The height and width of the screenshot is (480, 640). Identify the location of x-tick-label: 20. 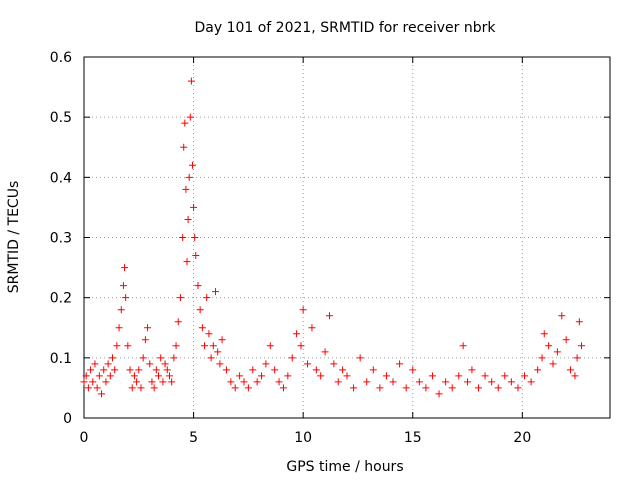
(522, 438).